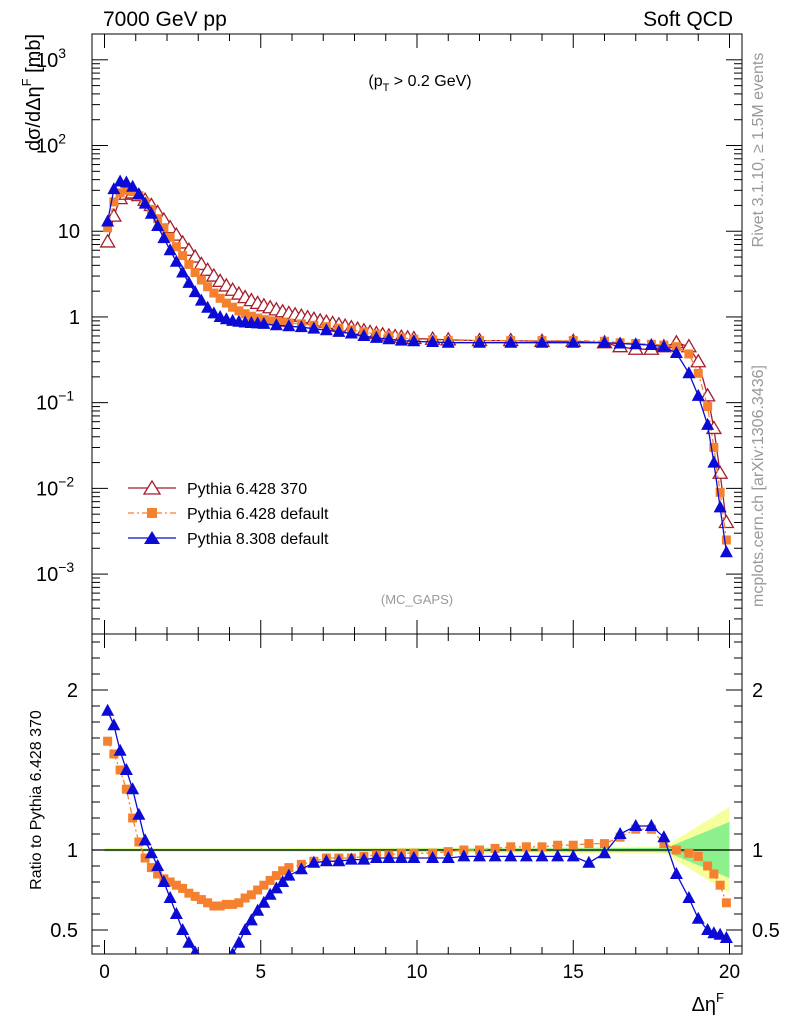  I want to click on legend-entry-pythia8-default: Pythia 8.308 default, so click(228, 539).